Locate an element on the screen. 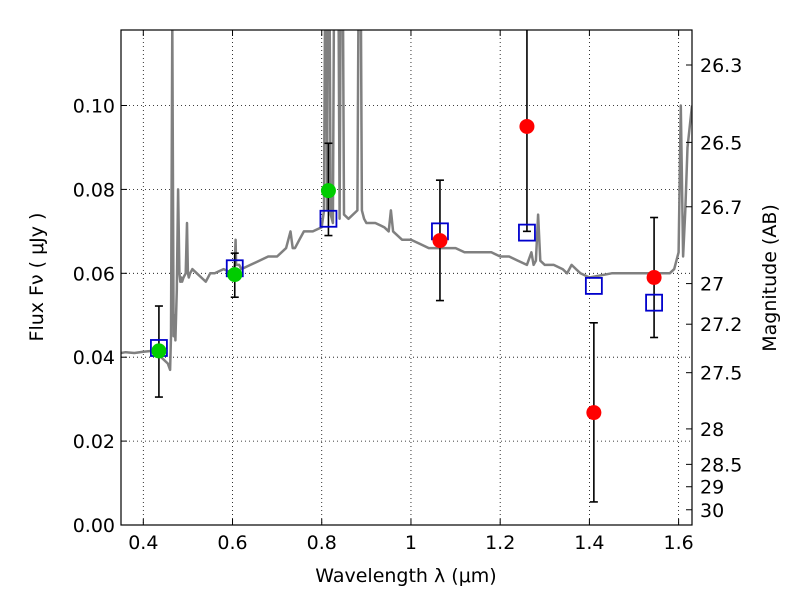 This screenshot has width=800, height=604. y-tick-label: 0.08 is located at coordinates (94, 190).